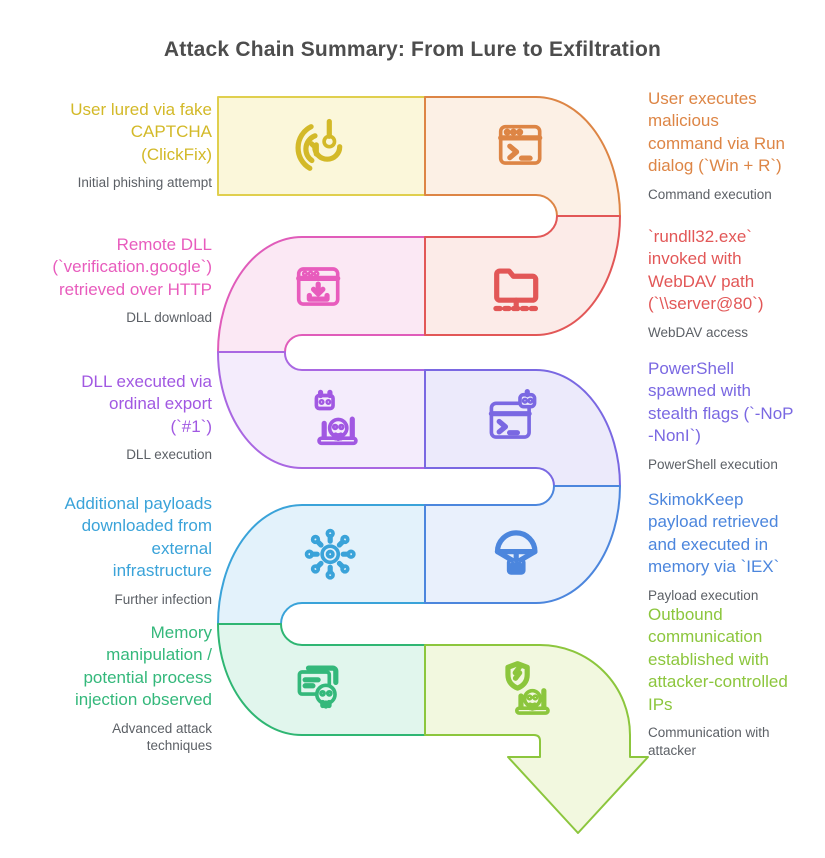 The image size is (825, 858). What do you see at coordinates (709, 741) in the screenshot?
I see `step-subtitle: Communication with attacker` at bounding box center [709, 741].